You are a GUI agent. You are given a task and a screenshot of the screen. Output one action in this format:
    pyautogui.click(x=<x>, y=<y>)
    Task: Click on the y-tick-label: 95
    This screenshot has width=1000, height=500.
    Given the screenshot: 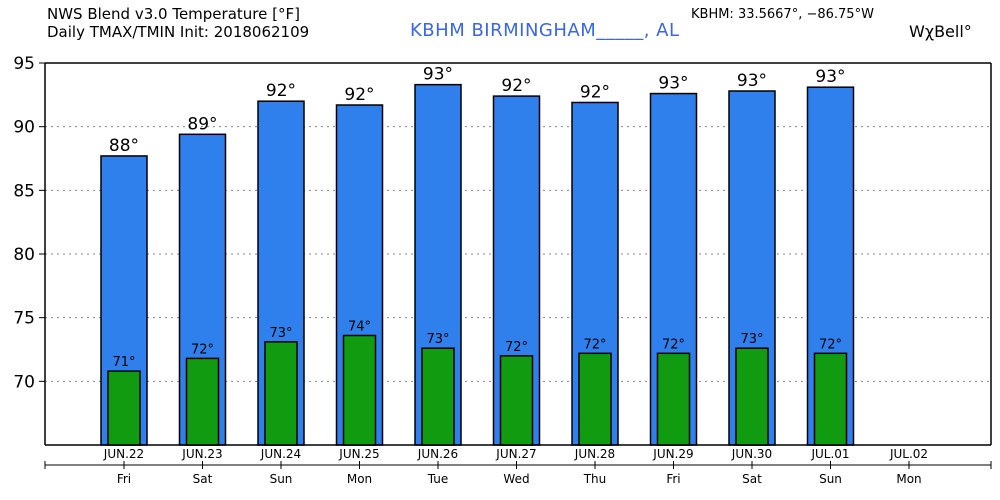 What is the action you would take?
    pyautogui.click(x=24, y=64)
    